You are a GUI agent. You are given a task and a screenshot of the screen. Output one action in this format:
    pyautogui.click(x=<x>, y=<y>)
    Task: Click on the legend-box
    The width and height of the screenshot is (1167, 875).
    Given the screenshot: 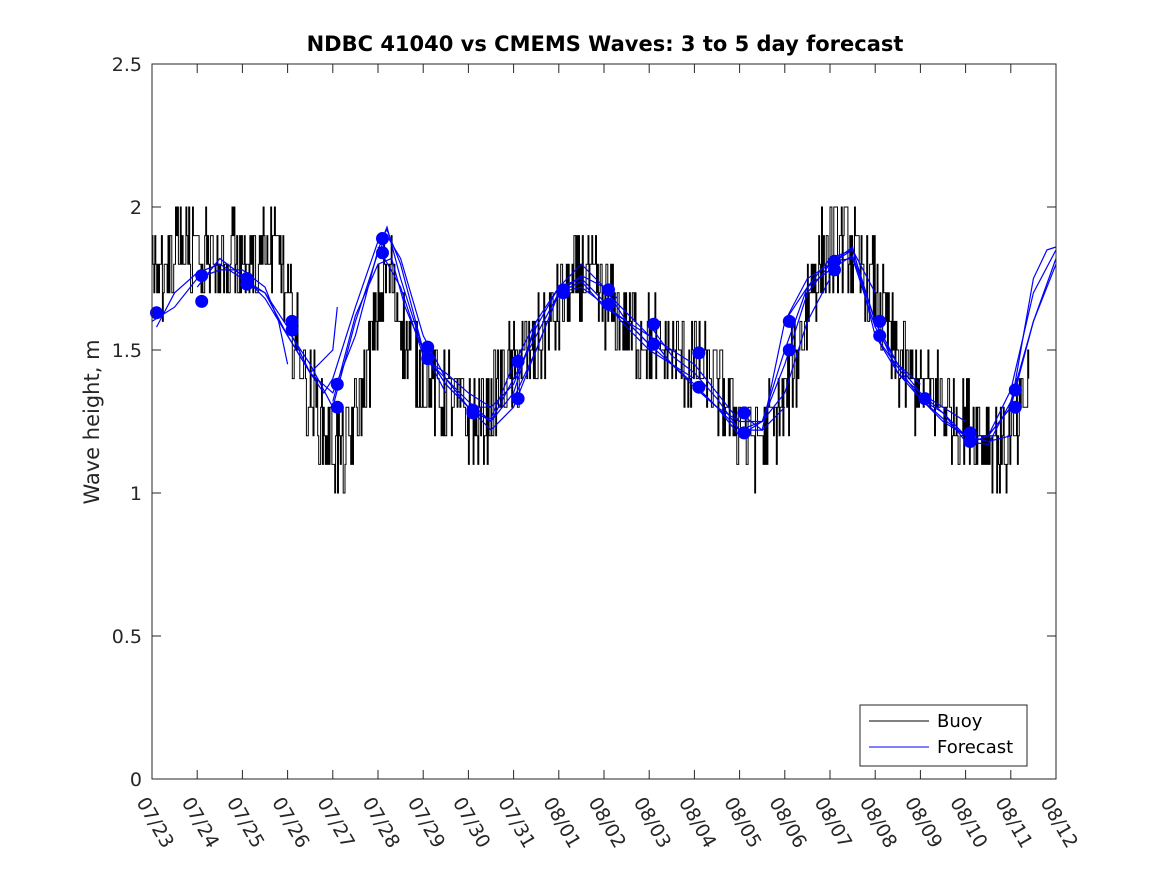 What is the action you would take?
    pyautogui.click(x=943, y=735)
    